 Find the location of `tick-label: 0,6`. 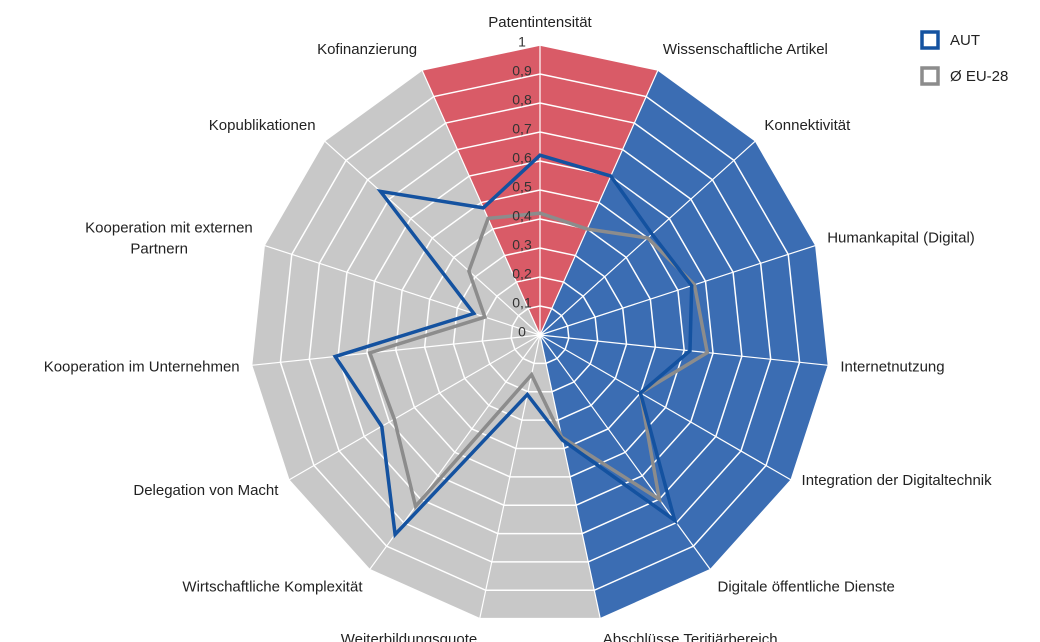

tick-label: 0,6 is located at coordinates (522, 158).